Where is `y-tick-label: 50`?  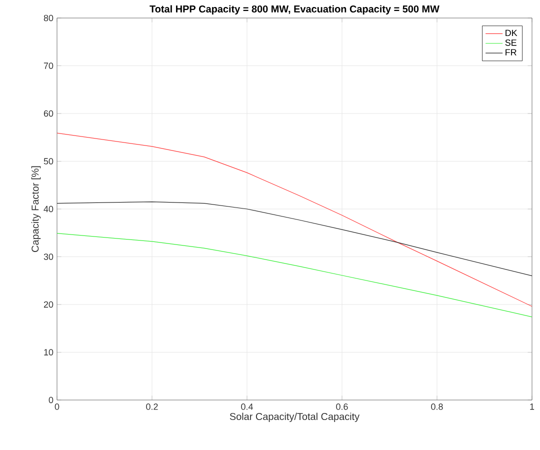
y-tick-label: 50 is located at coordinates (49, 161).